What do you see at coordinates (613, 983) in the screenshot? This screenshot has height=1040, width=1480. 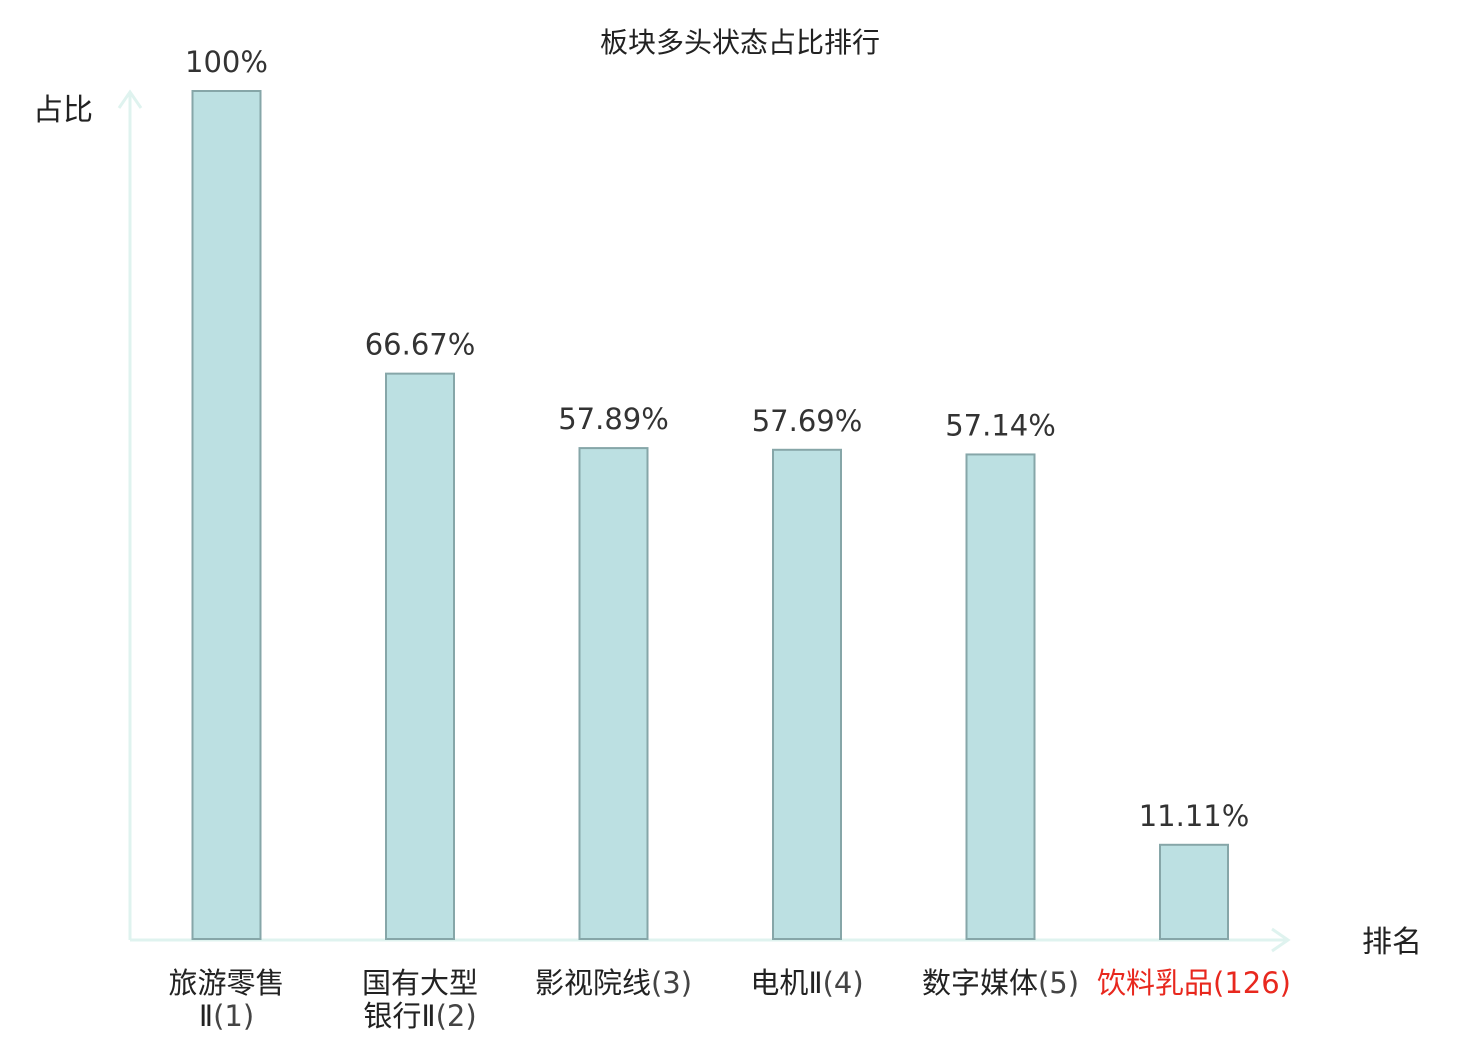 I see `category-label-3: 影视院线(3)` at bounding box center [613, 983].